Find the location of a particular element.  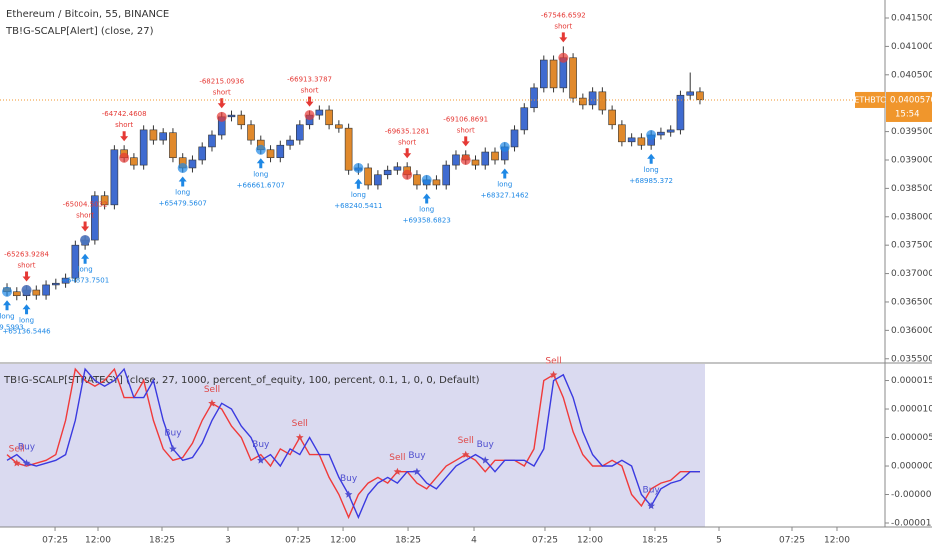

long-label: +65479.5607 is located at coordinates (183, 203).